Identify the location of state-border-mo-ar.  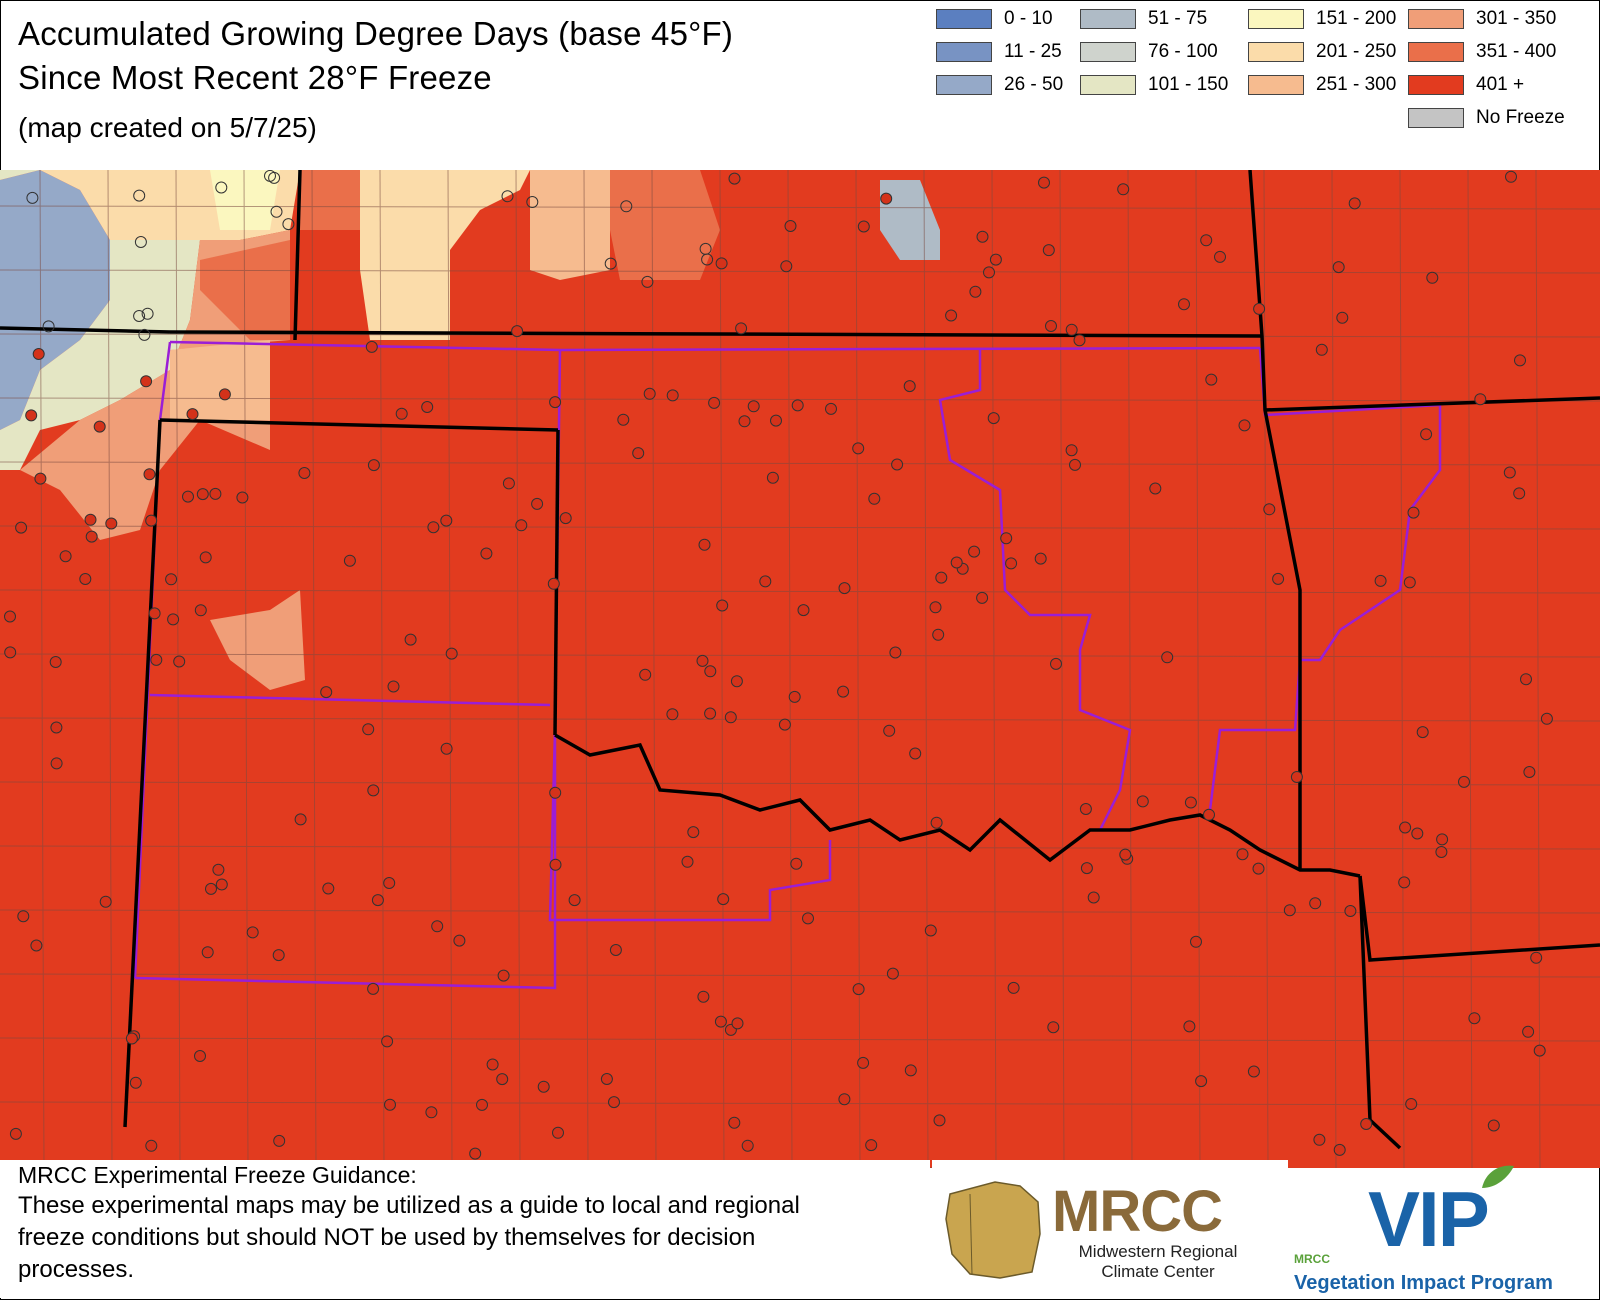
(1432, 404).